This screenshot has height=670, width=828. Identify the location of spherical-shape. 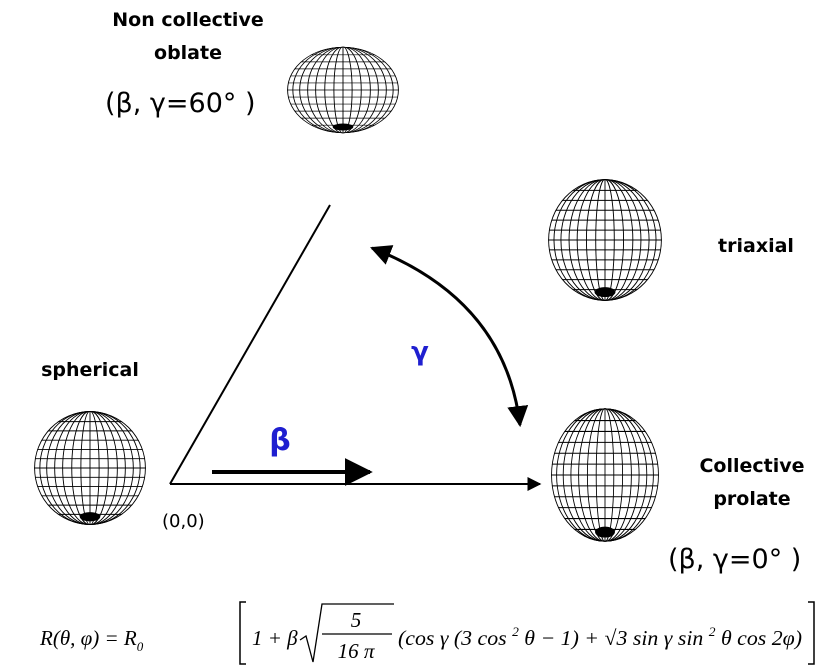
(90, 468).